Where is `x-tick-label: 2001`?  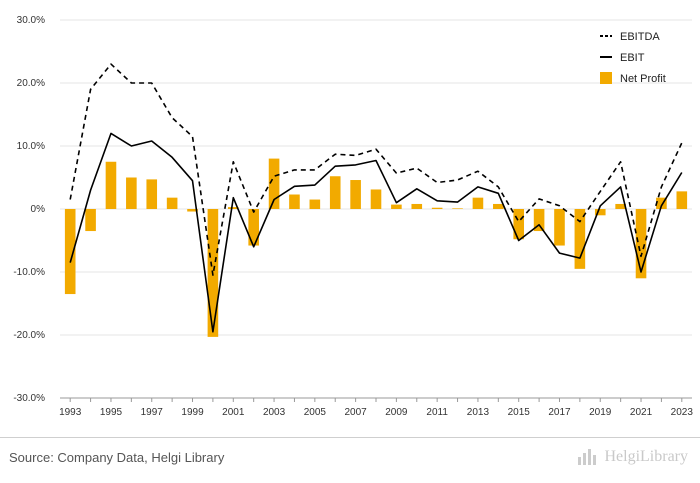
x-tick-label: 2001 is located at coordinates (233, 412).